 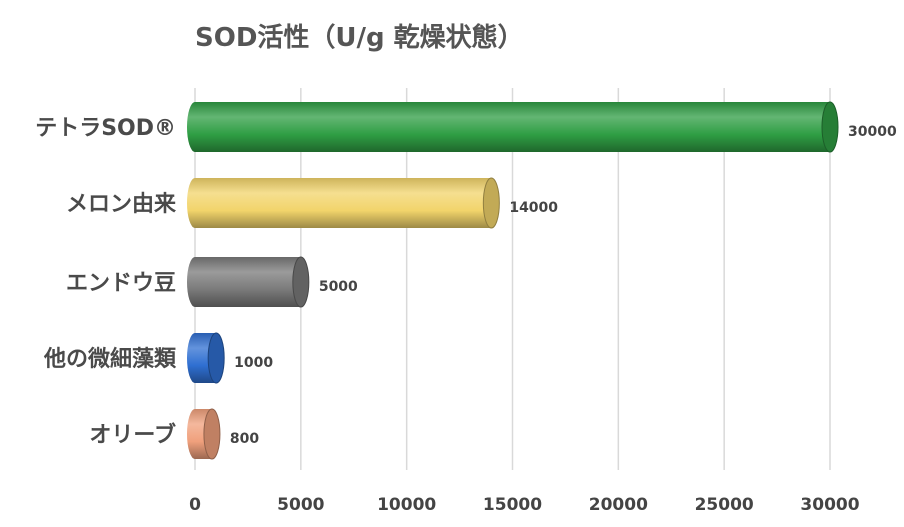 What do you see at coordinates (533, 208) in the screenshot?
I see `data-label: 14000` at bounding box center [533, 208].